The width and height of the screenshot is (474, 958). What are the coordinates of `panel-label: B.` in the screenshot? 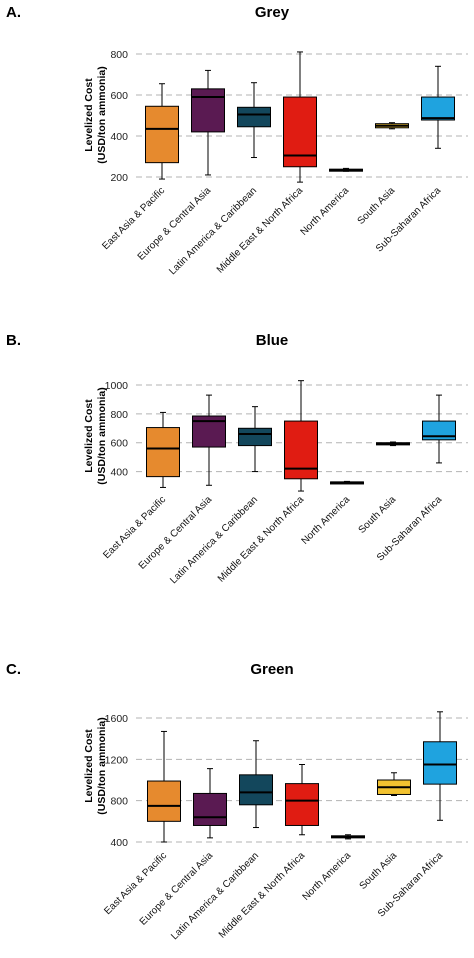 It's located at (13, 340).